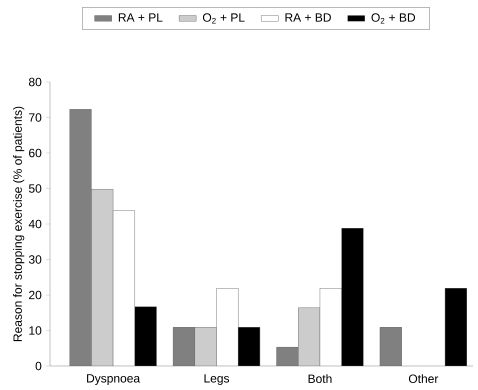 The height and width of the screenshot is (390, 478). I want to click on y-tick-label: 30, so click(35, 259).